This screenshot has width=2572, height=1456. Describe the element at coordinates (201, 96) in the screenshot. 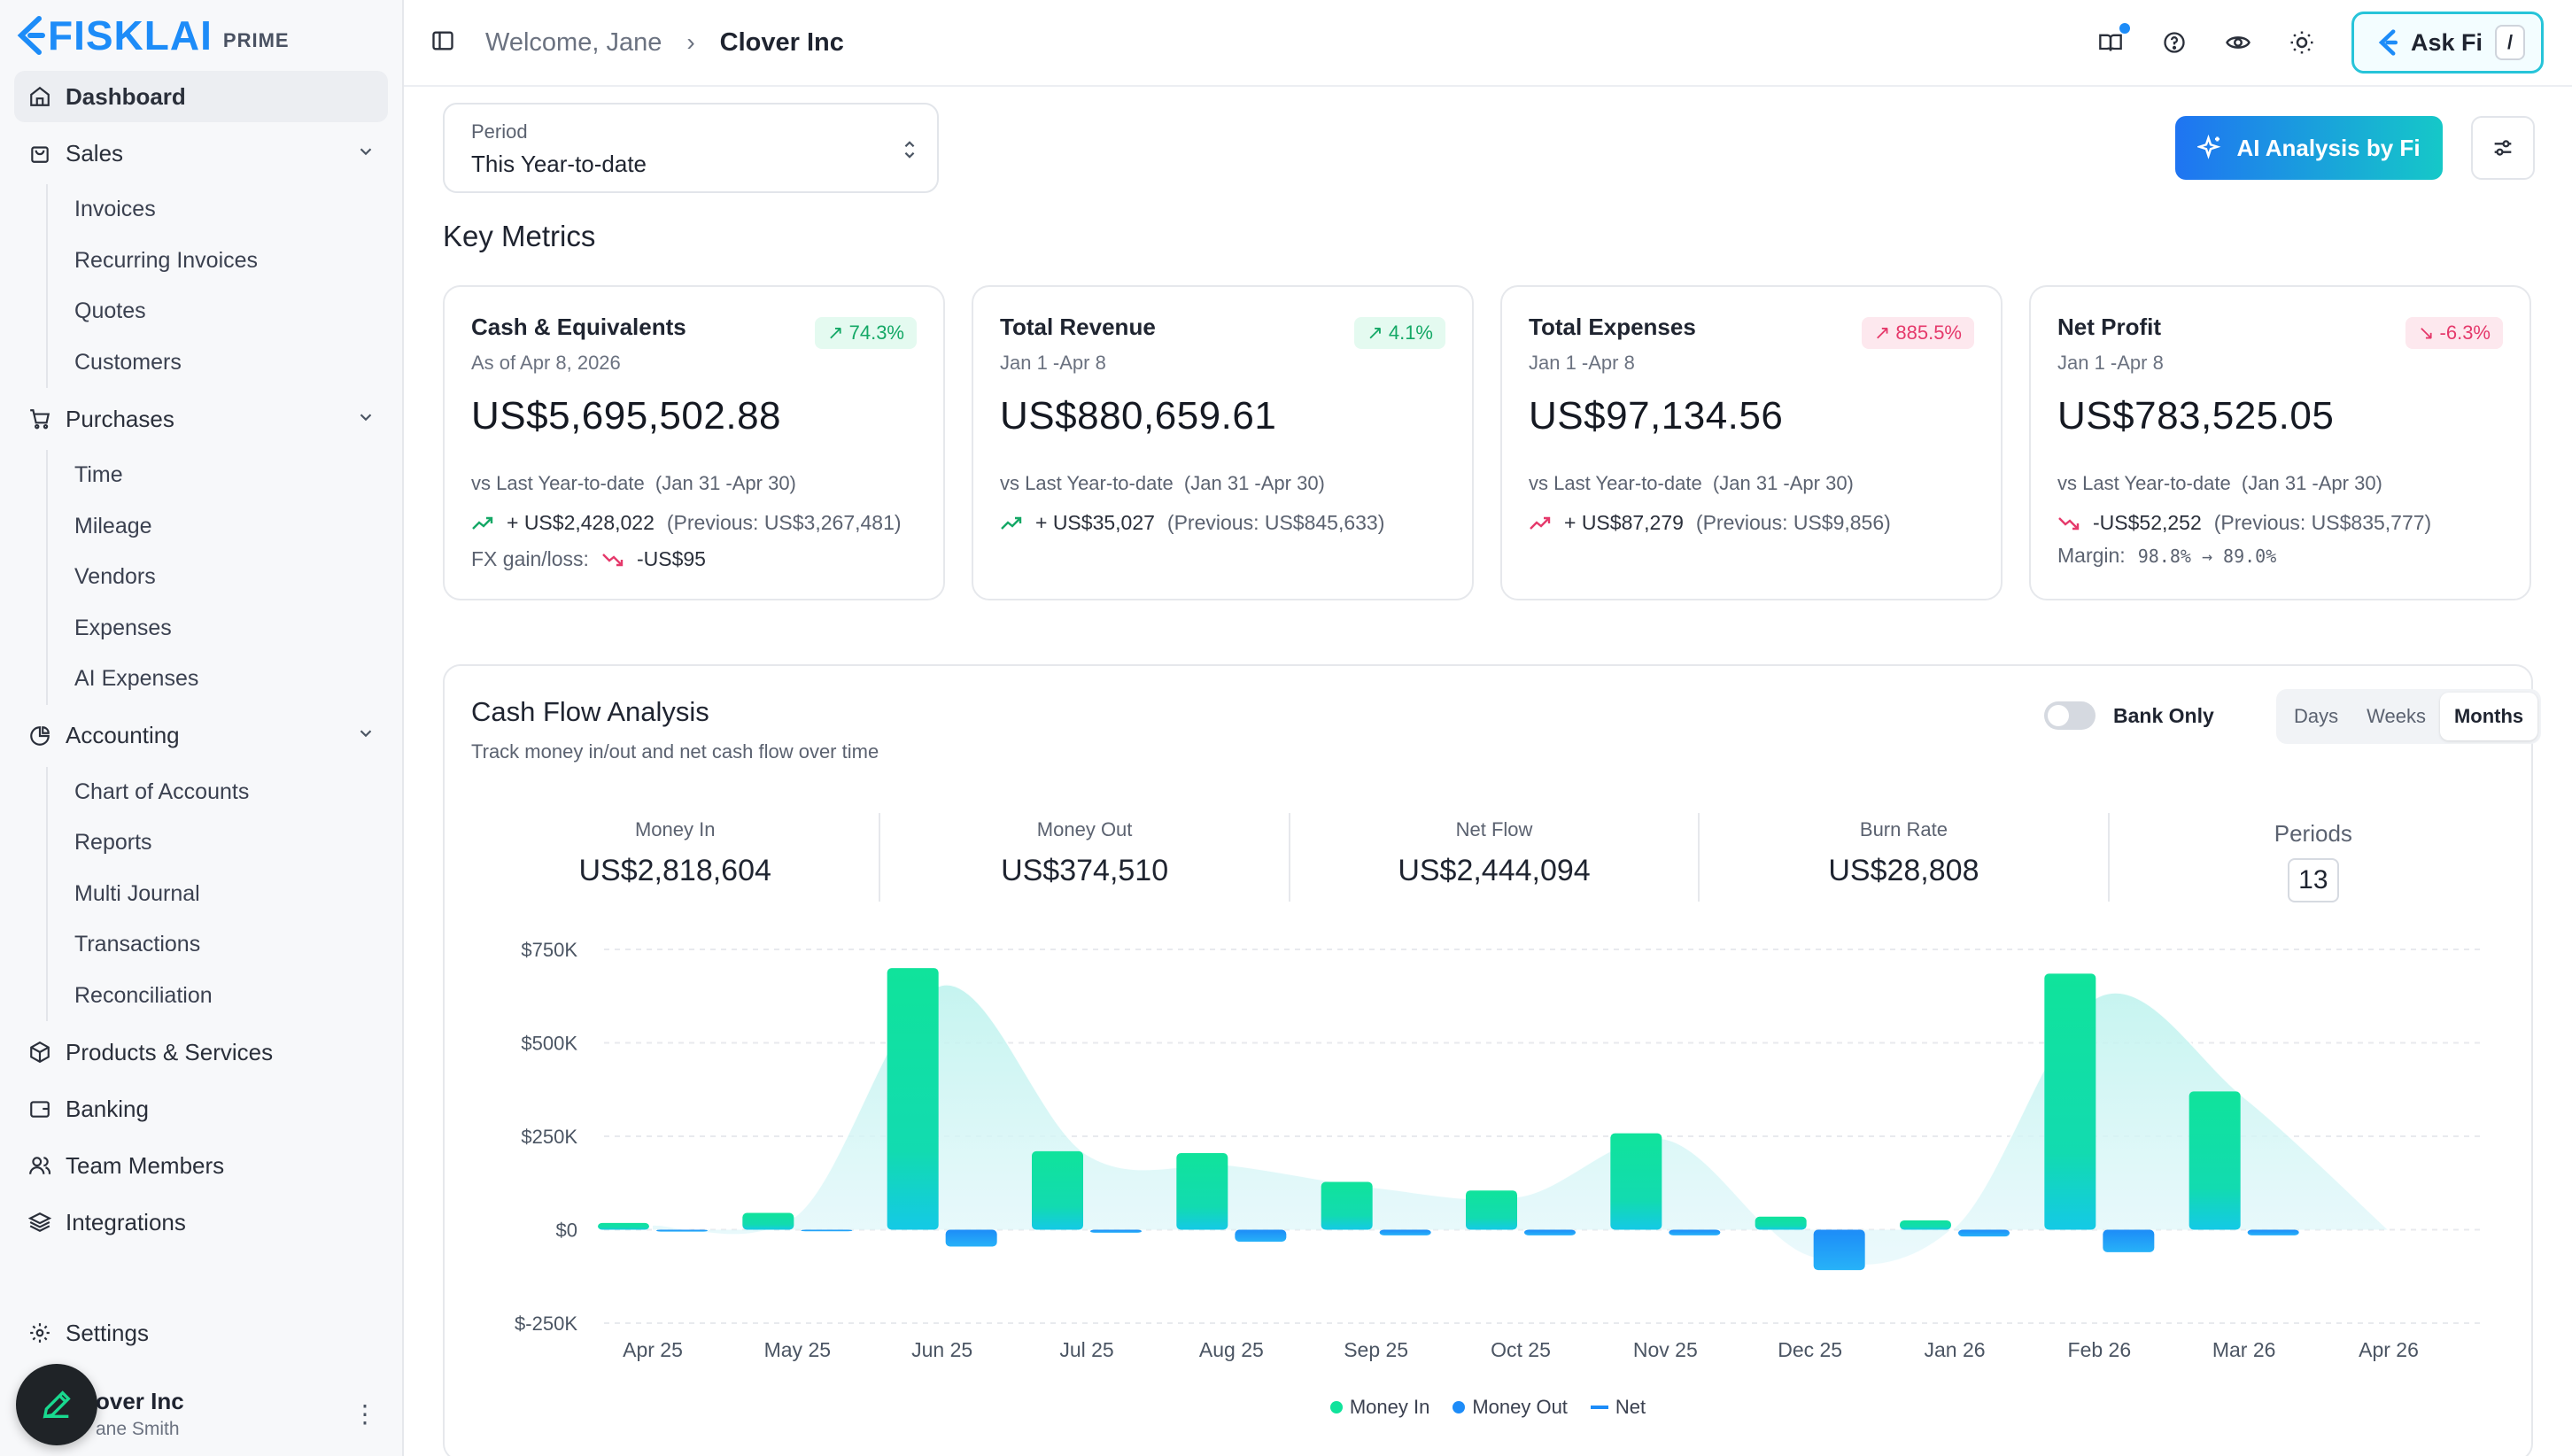

I see `sidebar-item-dashboard: Dashboard` at that location.